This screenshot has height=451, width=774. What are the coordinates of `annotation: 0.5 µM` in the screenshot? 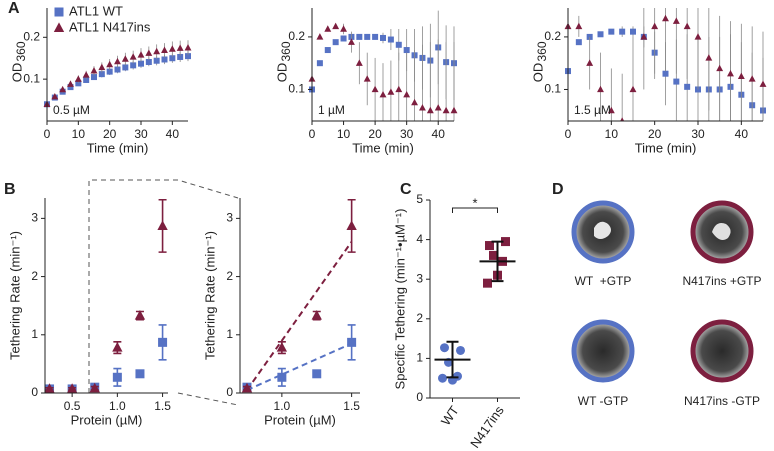 It's located at (71, 110).